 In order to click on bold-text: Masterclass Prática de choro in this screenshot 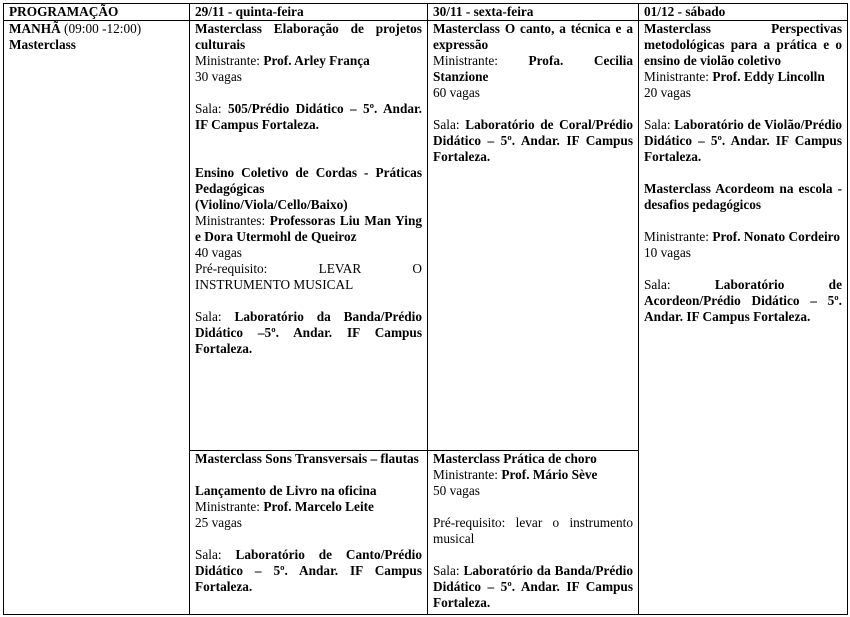, I will do `click(515, 458)`.